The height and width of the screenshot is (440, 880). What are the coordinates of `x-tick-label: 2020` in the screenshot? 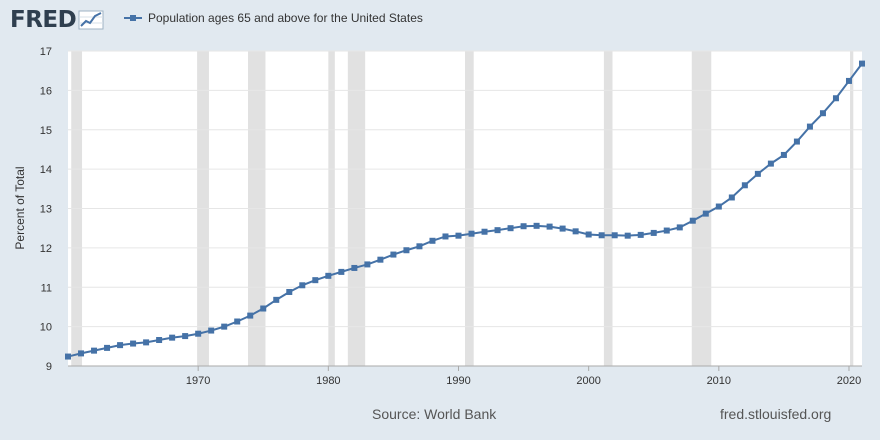 It's located at (849, 381).